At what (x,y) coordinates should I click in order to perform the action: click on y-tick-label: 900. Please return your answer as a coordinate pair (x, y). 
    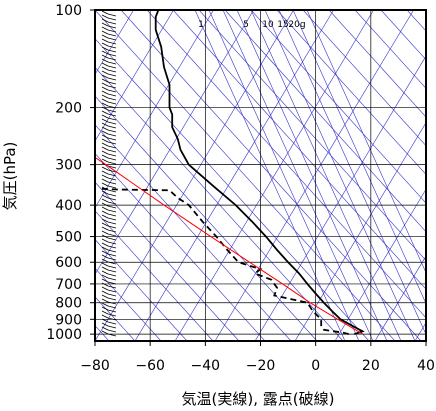
    Looking at the image, I should click on (68, 320).